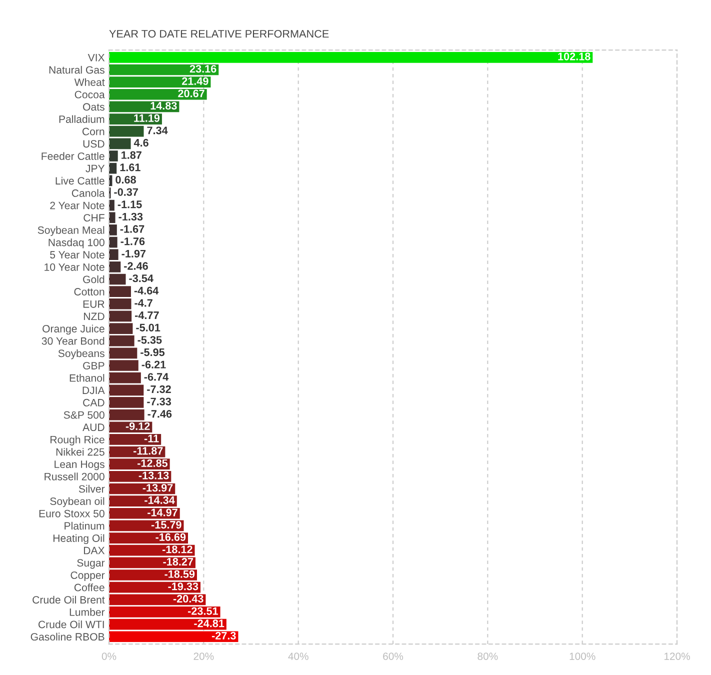 The image size is (711, 675). What do you see at coordinates (583, 656) in the screenshot?
I see `x-tick-label: 100%` at bounding box center [583, 656].